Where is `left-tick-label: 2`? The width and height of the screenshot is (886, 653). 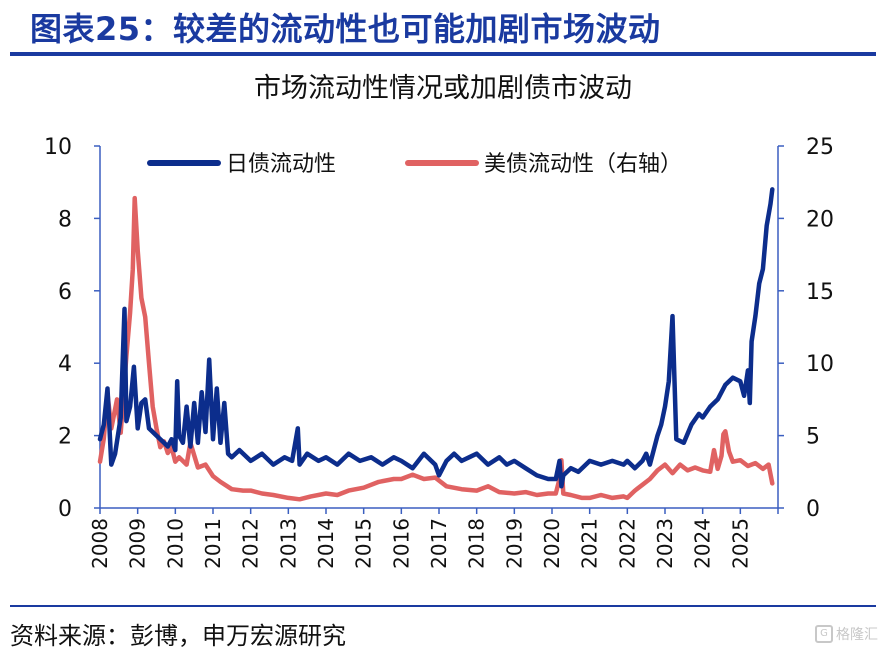 left-tick-label: 2 is located at coordinates (65, 437).